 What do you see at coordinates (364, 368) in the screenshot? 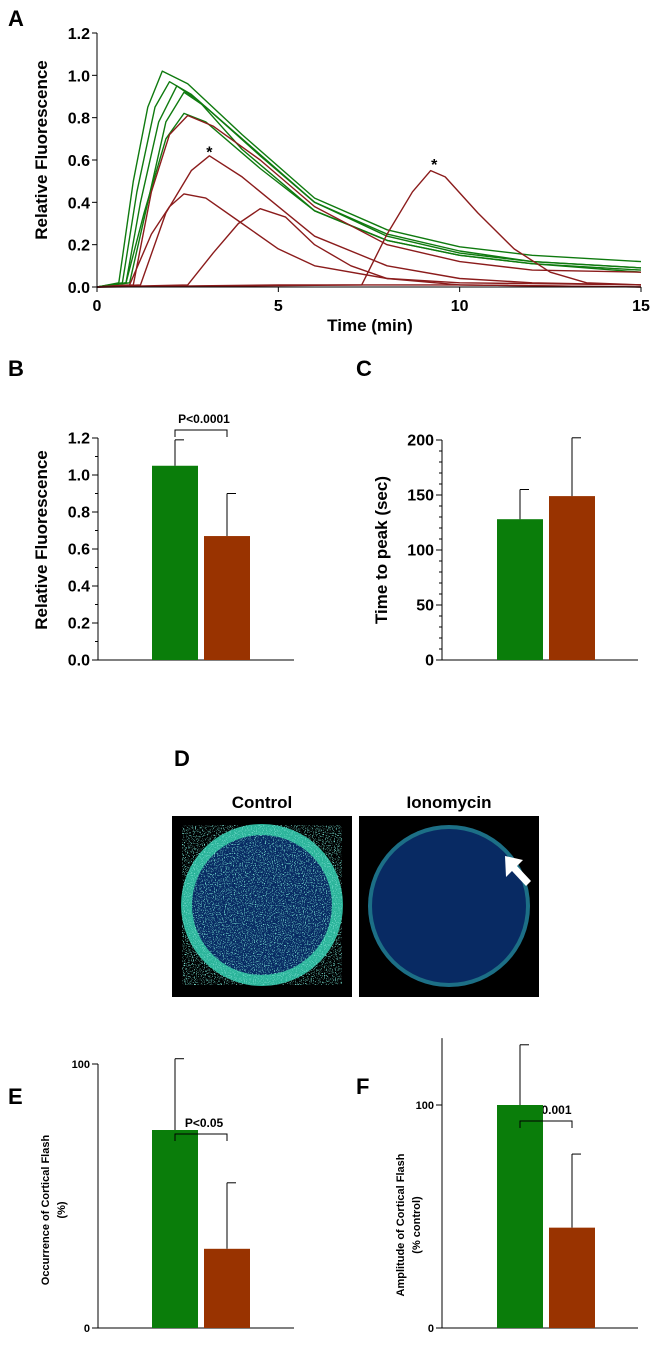
I see `panel-letter-c: C` at bounding box center [364, 368].